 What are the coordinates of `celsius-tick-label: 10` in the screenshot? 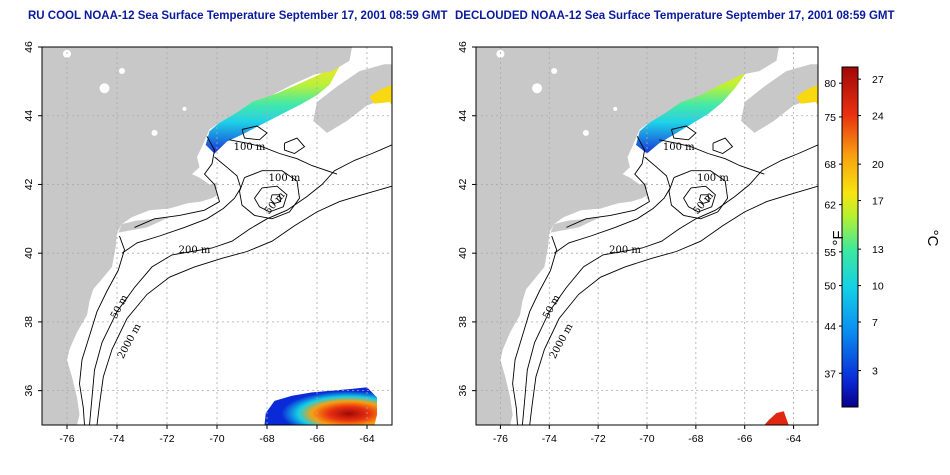 It's located at (878, 287).